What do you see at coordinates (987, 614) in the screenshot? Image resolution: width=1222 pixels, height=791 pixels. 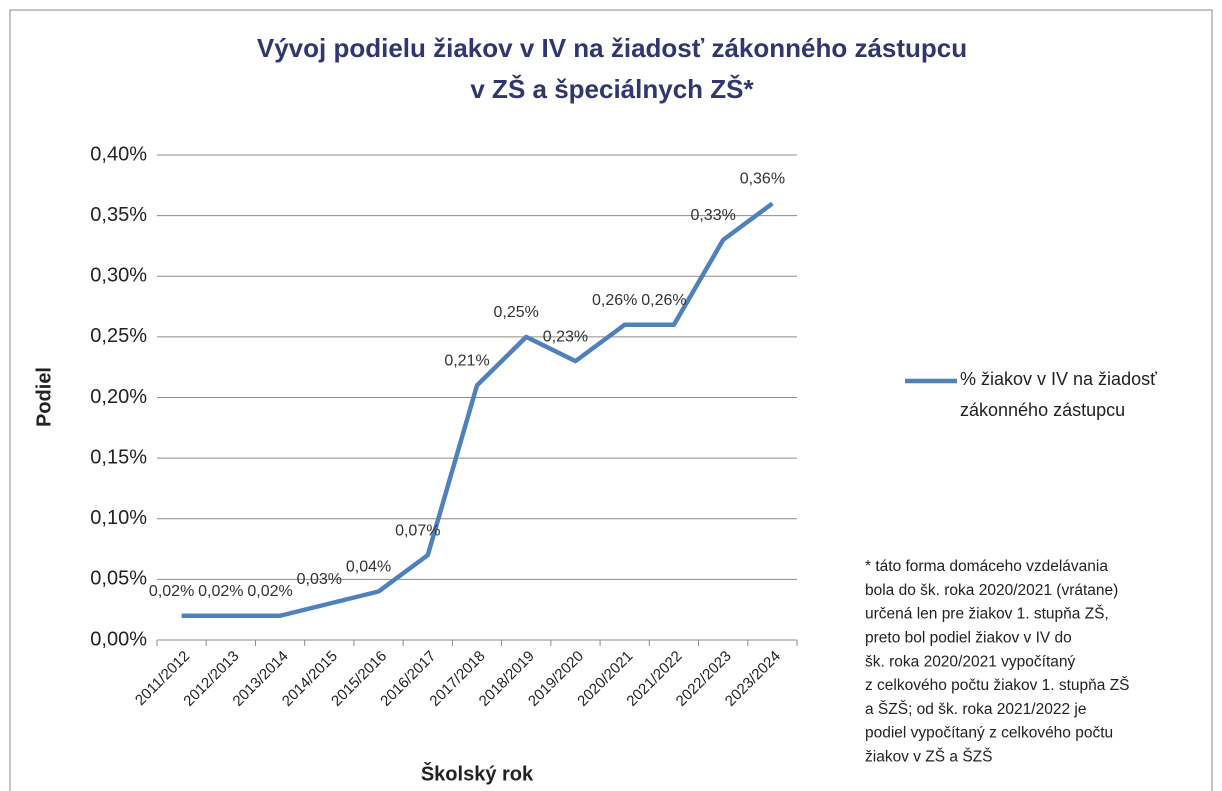 I see `note: určená len pre žiakov 1. stupňa ZŠ,` at bounding box center [987, 614].